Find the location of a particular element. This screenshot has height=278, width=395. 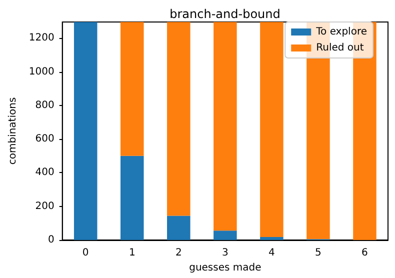

legend-label: Ruled out is located at coordinates (340, 48).